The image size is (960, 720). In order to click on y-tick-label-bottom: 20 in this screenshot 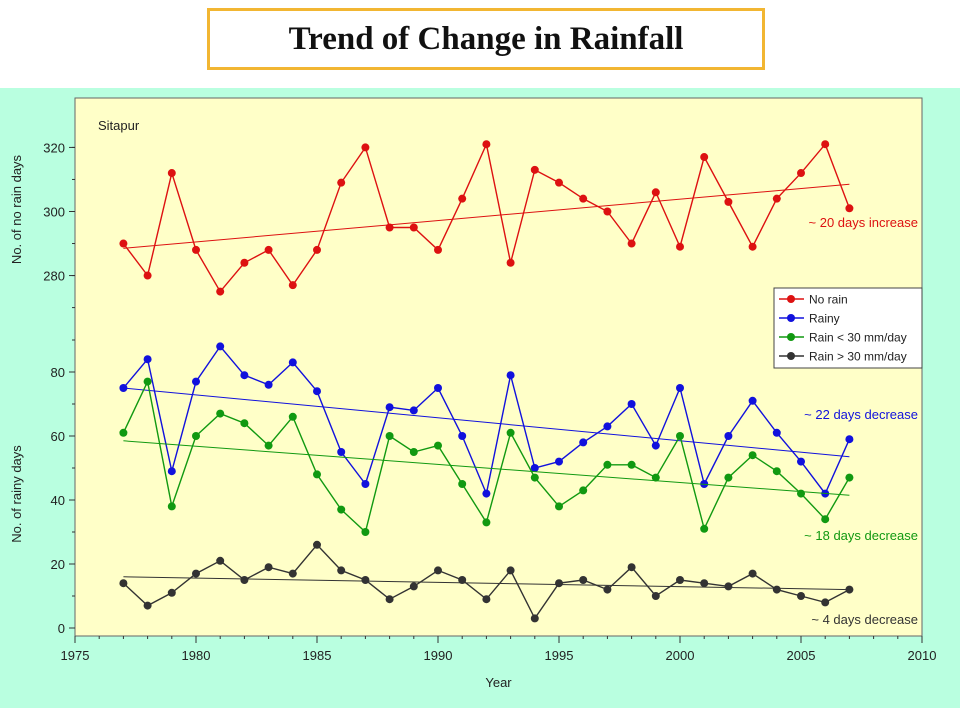, I will do `click(58, 564)`.